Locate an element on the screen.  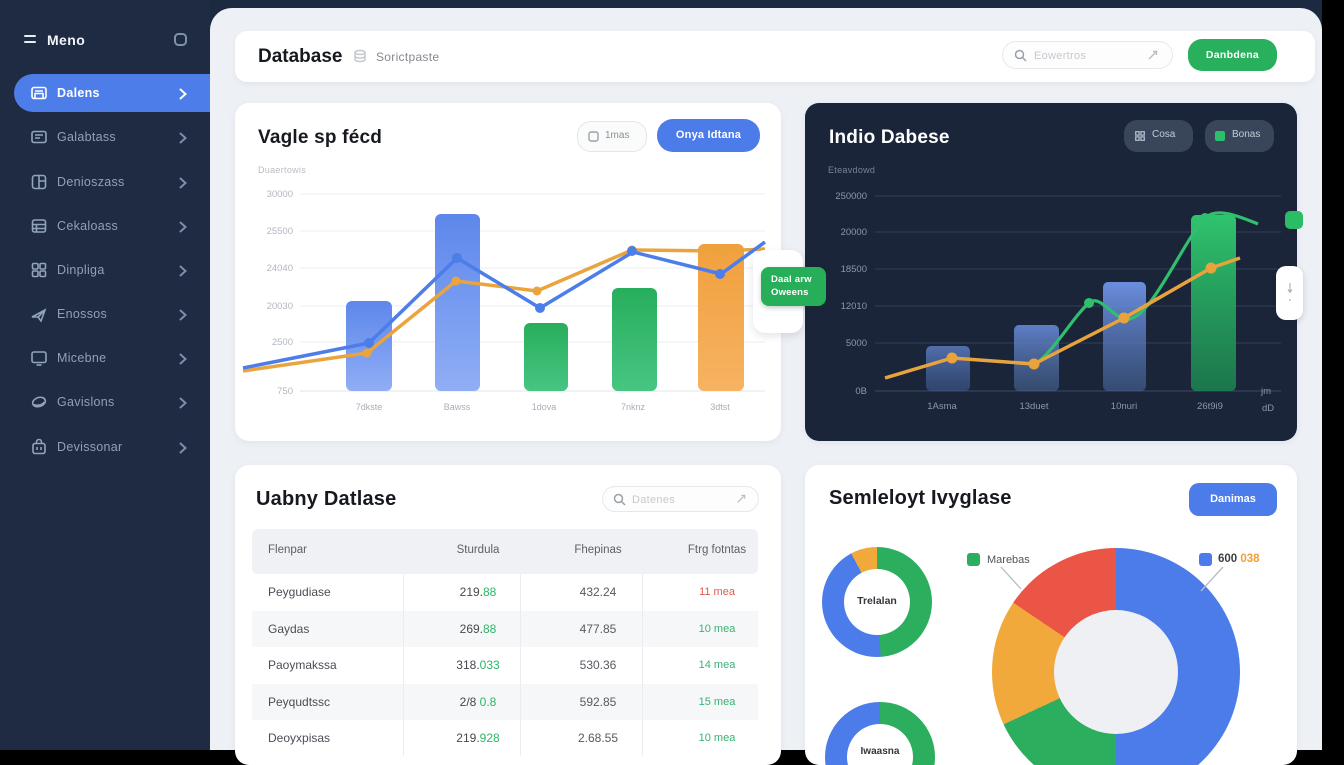
svg-text: 750 is located at coordinates (285, 391).